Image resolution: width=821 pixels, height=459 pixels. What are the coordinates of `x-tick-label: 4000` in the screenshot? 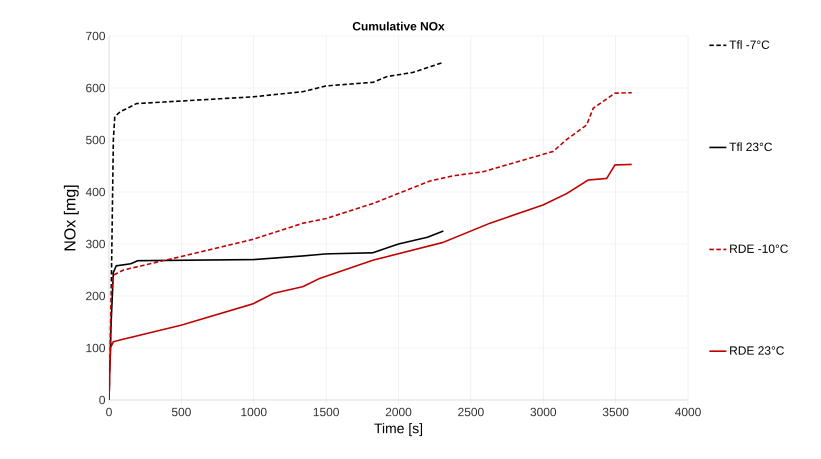 It's located at (687, 412).